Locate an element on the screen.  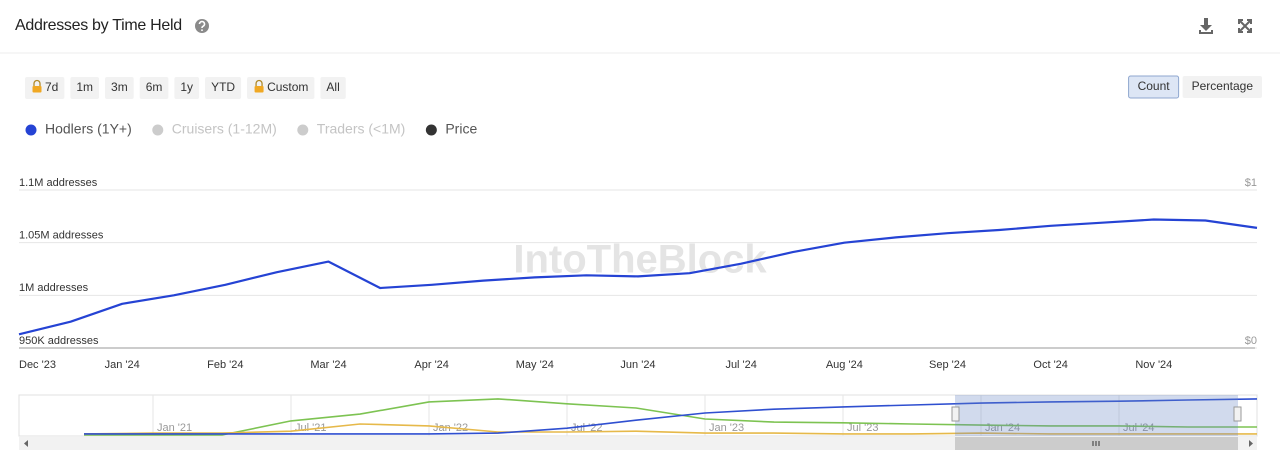
button-label: Custom is located at coordinates (287, 87).